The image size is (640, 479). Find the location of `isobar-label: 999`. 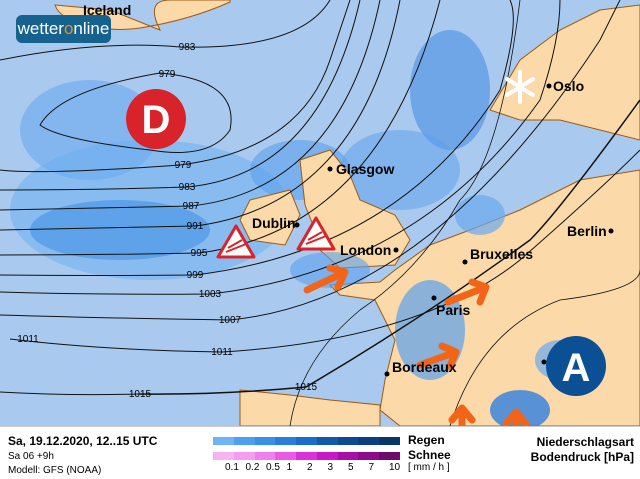

isobar-label: 999 is located at coordinates (195, 275).